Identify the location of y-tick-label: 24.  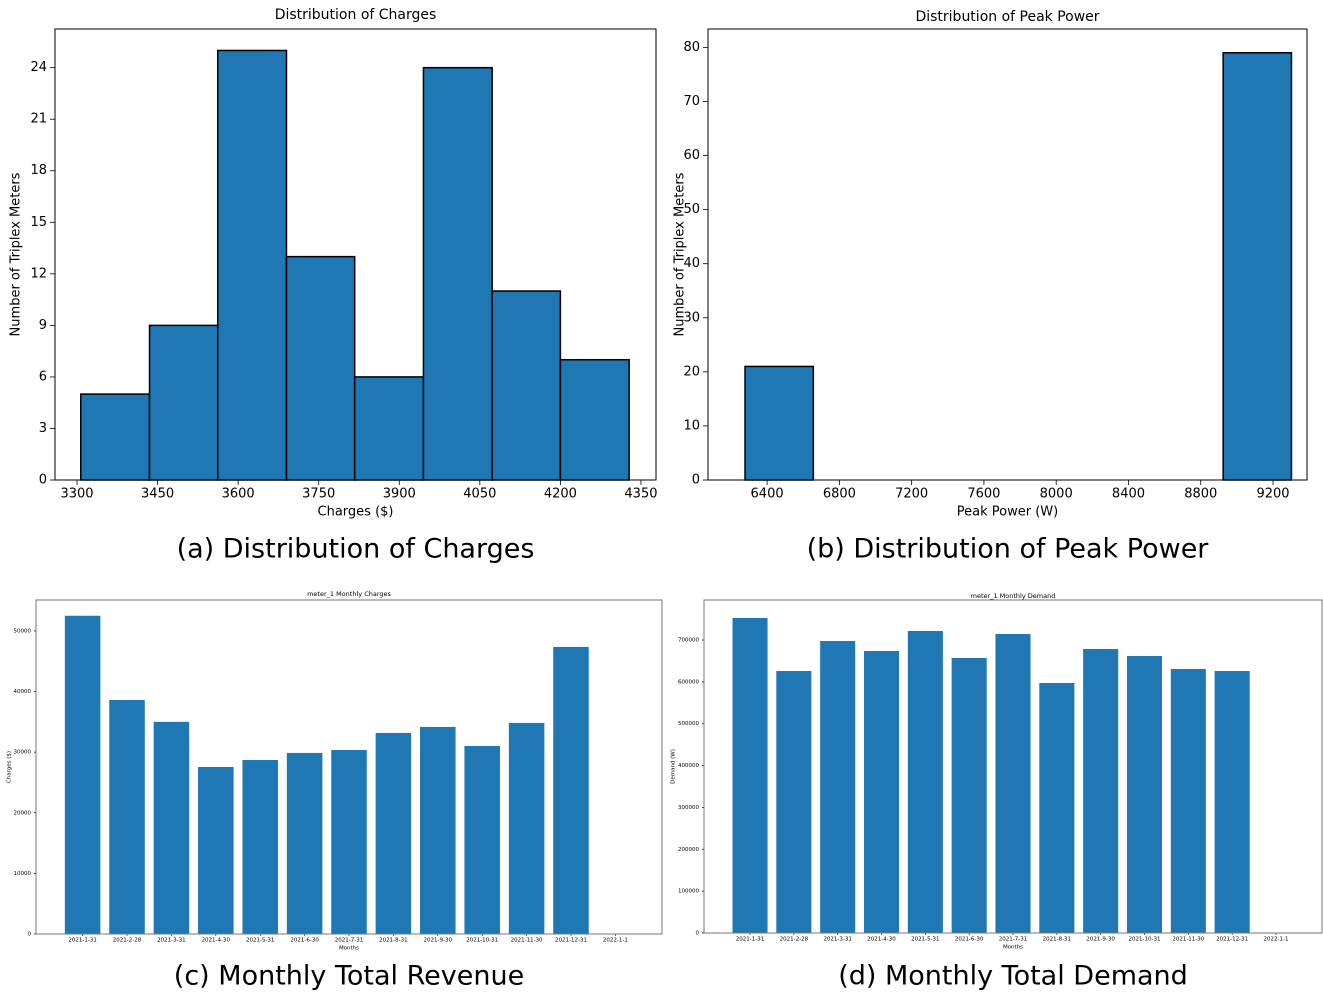
(38, 67).